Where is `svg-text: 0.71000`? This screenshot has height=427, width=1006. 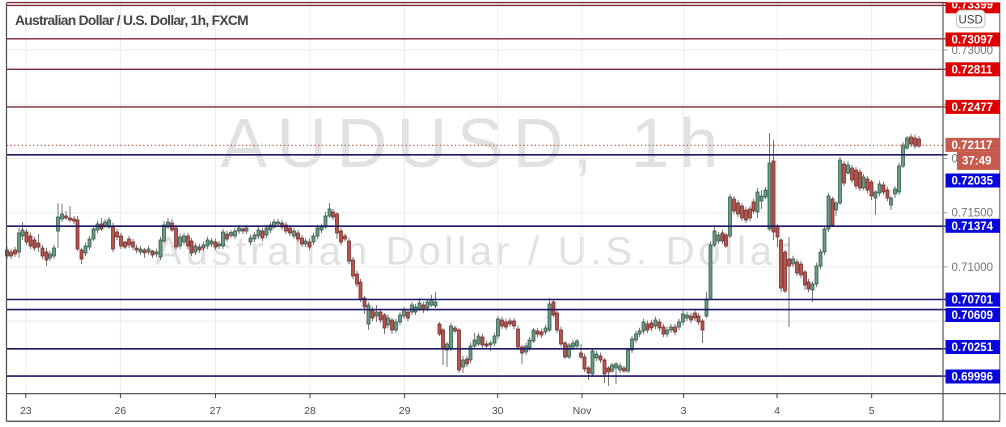 svg-text: 0.71000 is located at coordinates (973, 268).